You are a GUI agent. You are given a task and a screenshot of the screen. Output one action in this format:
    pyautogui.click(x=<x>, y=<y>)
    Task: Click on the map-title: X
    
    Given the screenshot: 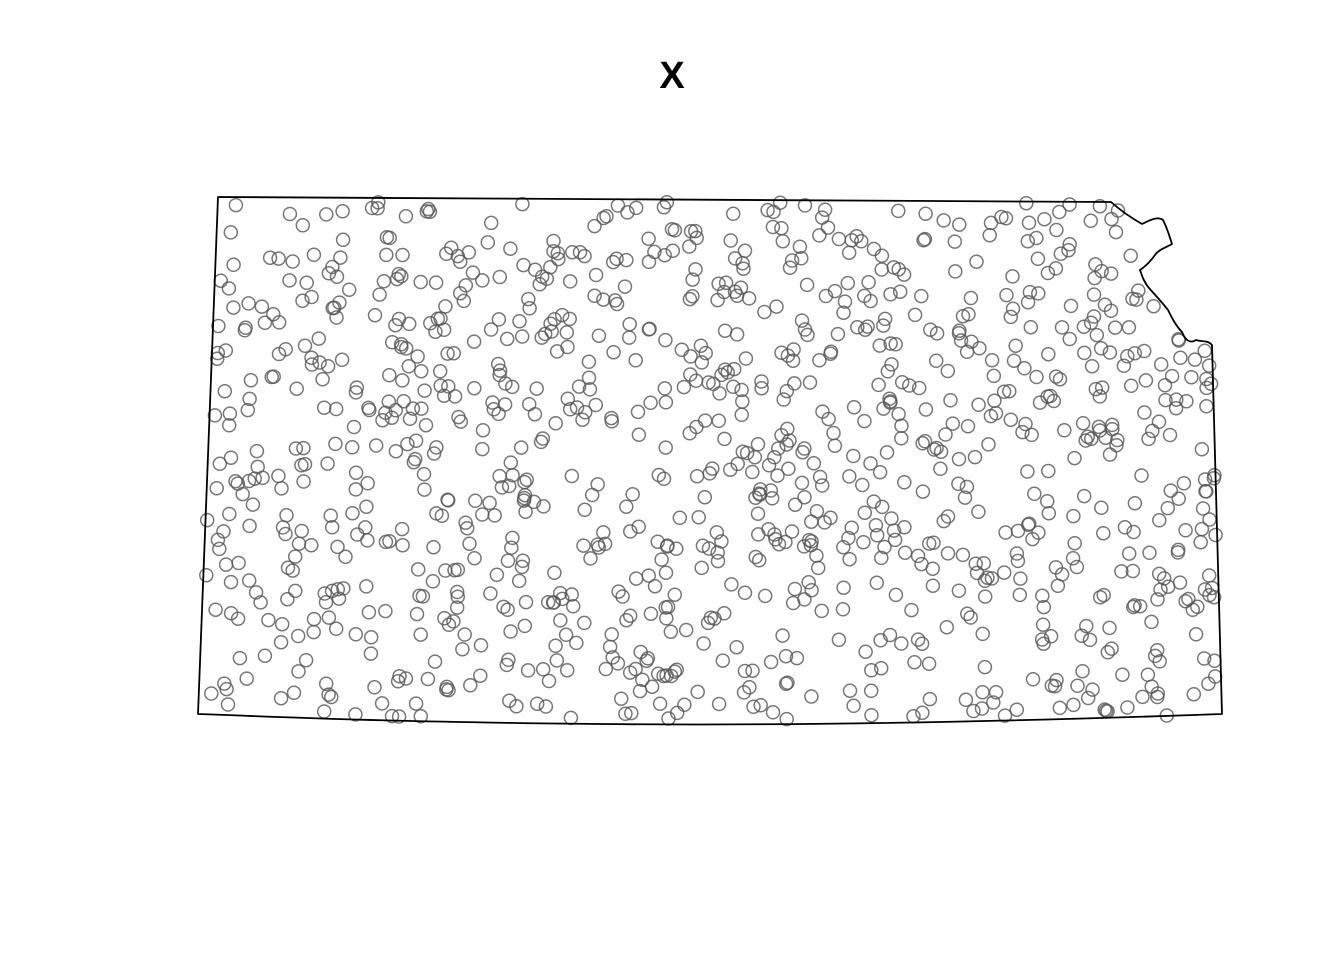 What is the action you would take?
    pyautogui.click(x=672, y=76)
    